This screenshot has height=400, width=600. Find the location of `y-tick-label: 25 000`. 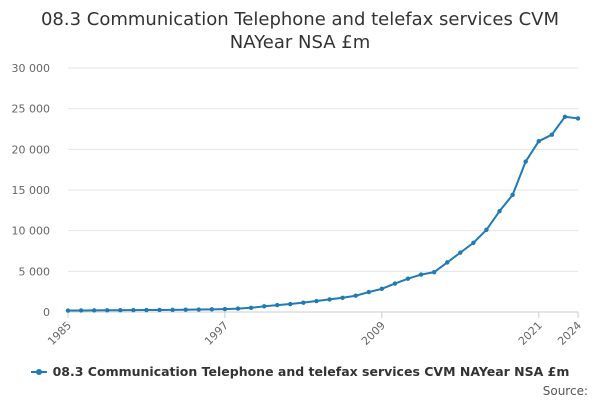

y-tick-label: 25 000 is located at coordinates (31, 109).